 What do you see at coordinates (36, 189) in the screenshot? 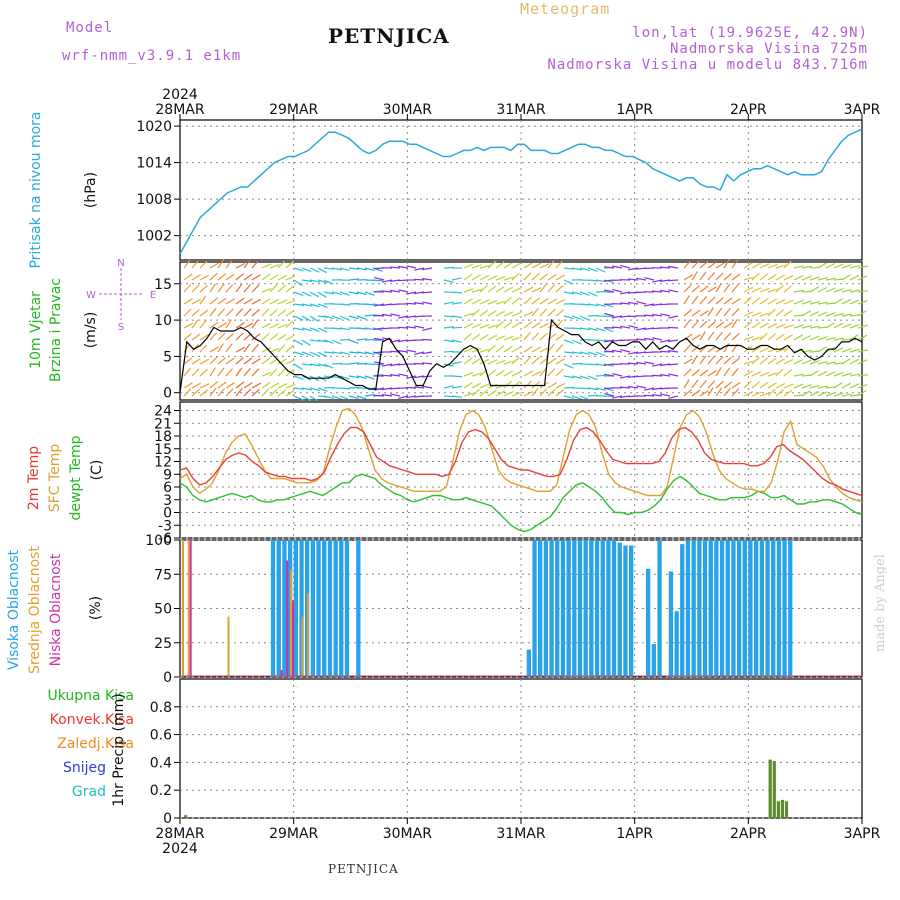
I see `pressure-axis-label: Pritisak na nivou mora` at bounding box center [36, 189].